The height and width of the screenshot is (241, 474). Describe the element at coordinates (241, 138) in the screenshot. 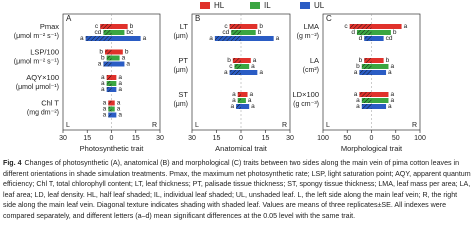

I see `x-tick-label: 0` at that location.